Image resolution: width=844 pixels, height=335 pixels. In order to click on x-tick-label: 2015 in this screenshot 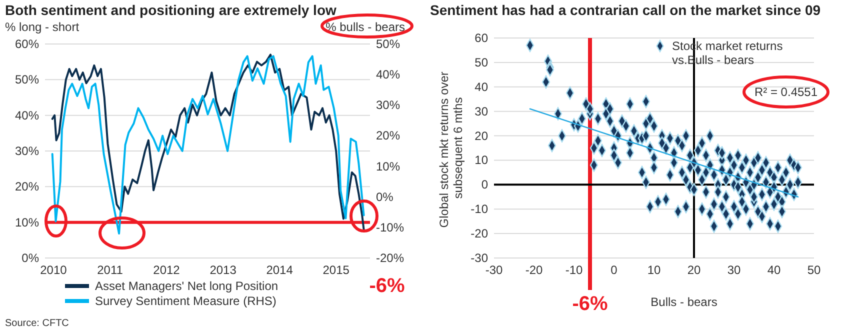, I will do `click(336, 270)`.